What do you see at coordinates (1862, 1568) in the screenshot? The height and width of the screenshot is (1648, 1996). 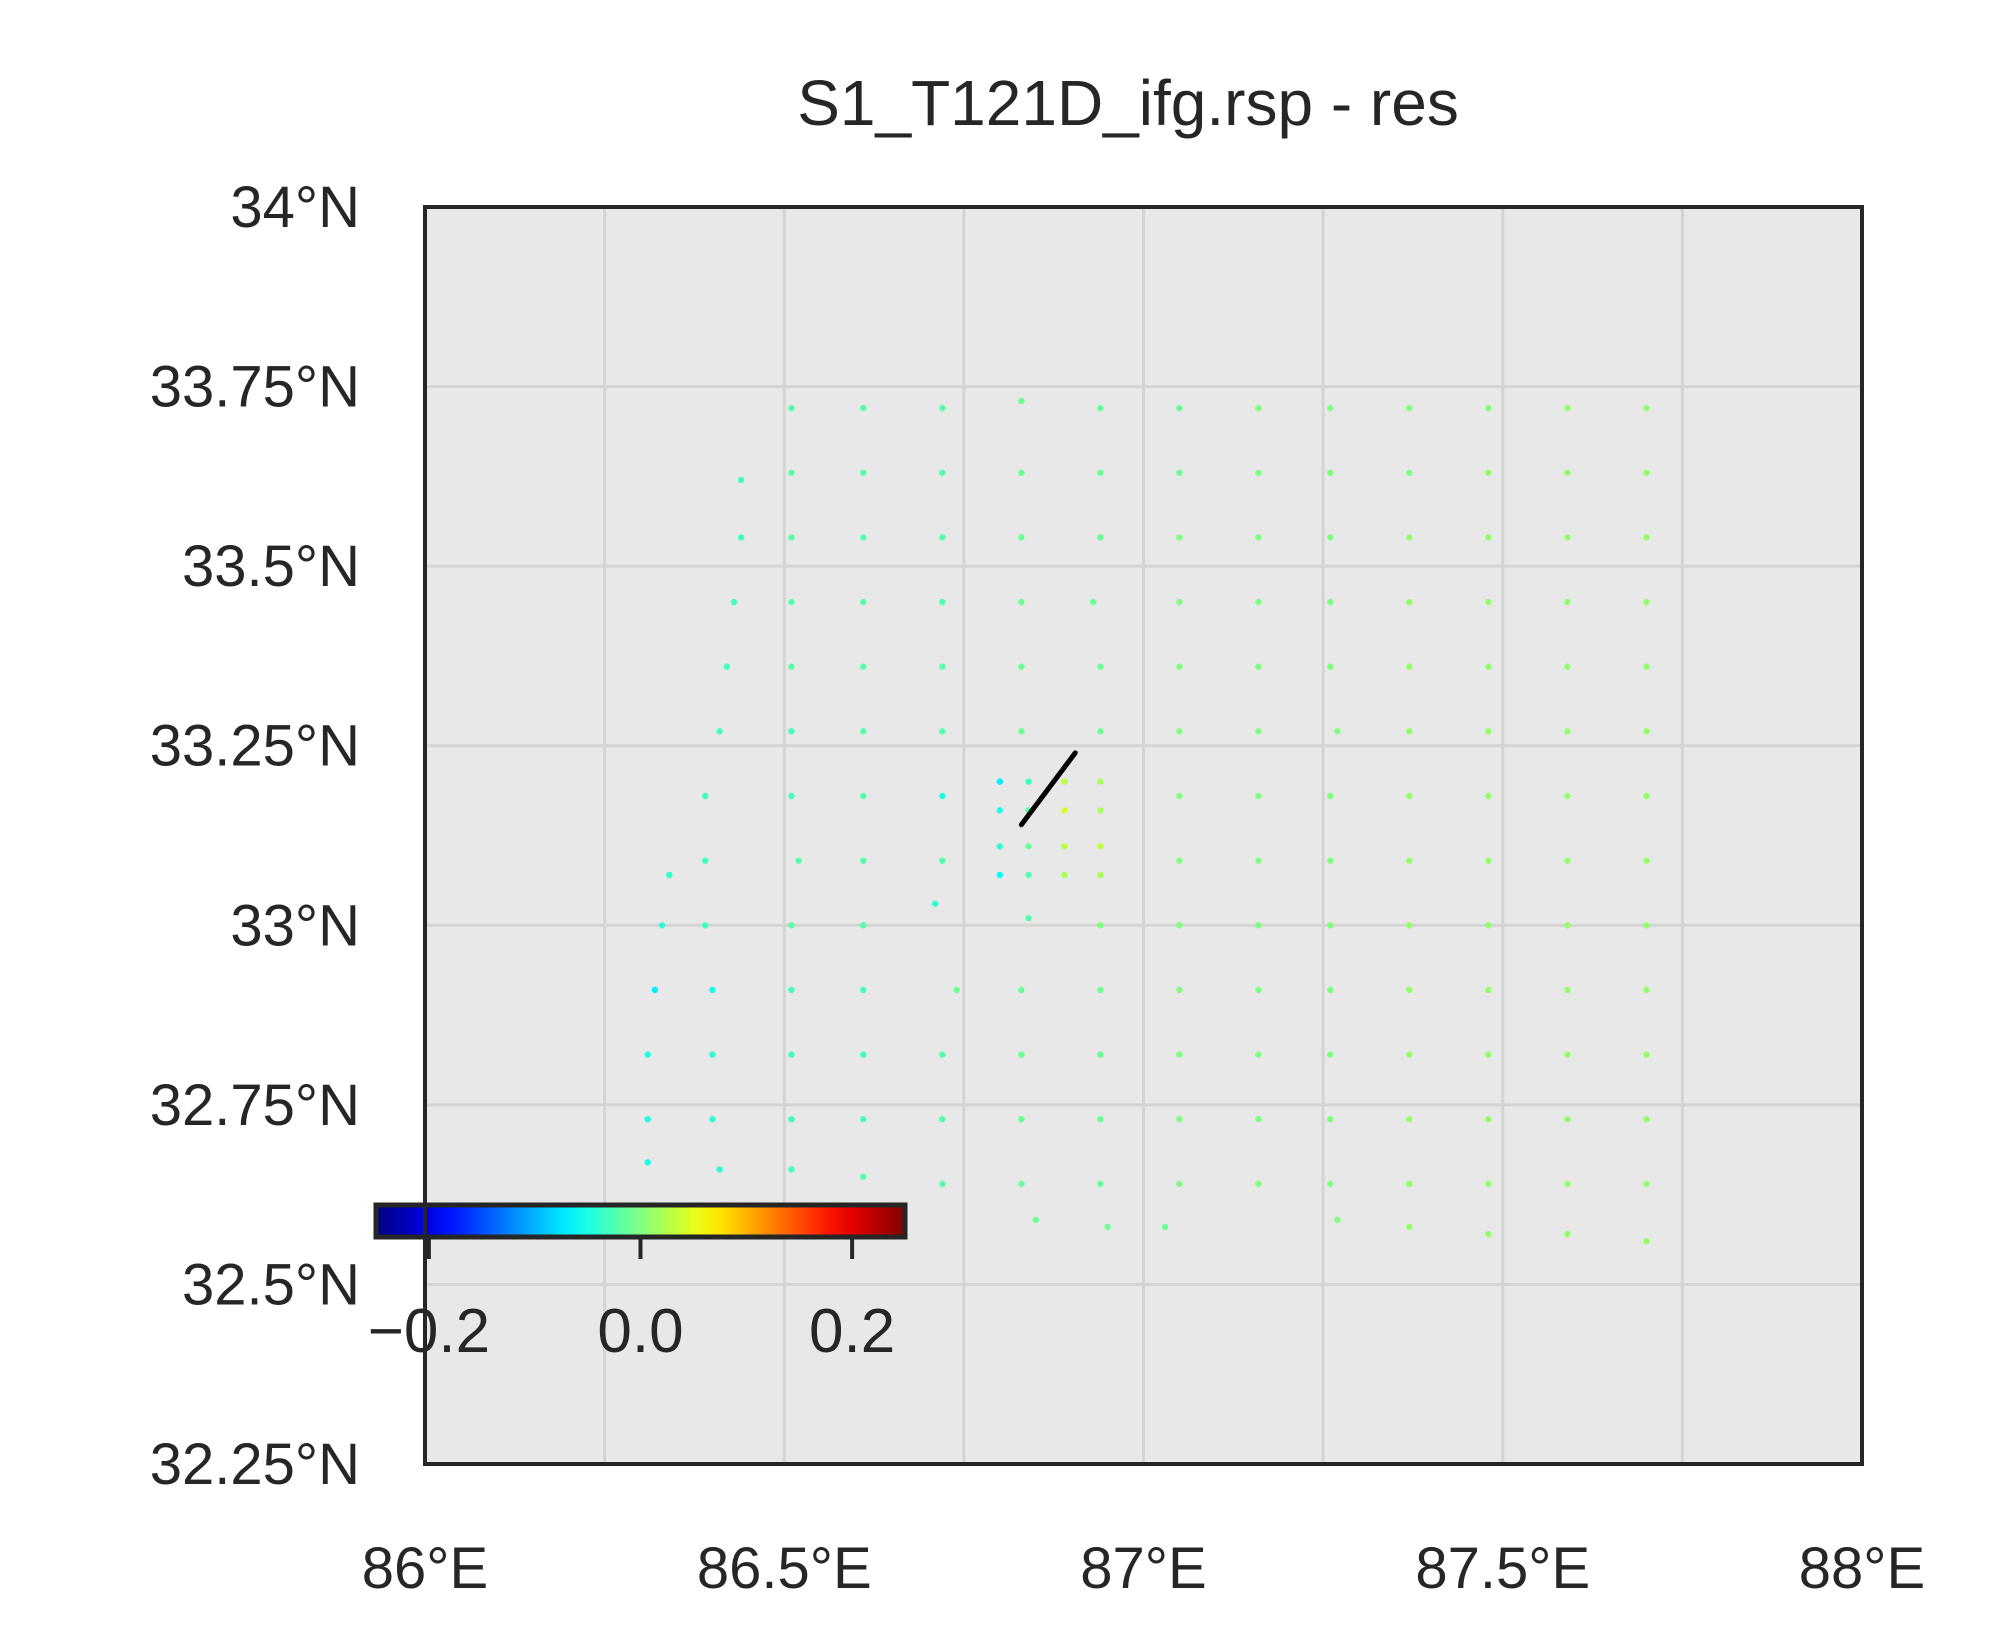 I see `x-tick-label: 88°E` at bounding box center [1862, 1568].